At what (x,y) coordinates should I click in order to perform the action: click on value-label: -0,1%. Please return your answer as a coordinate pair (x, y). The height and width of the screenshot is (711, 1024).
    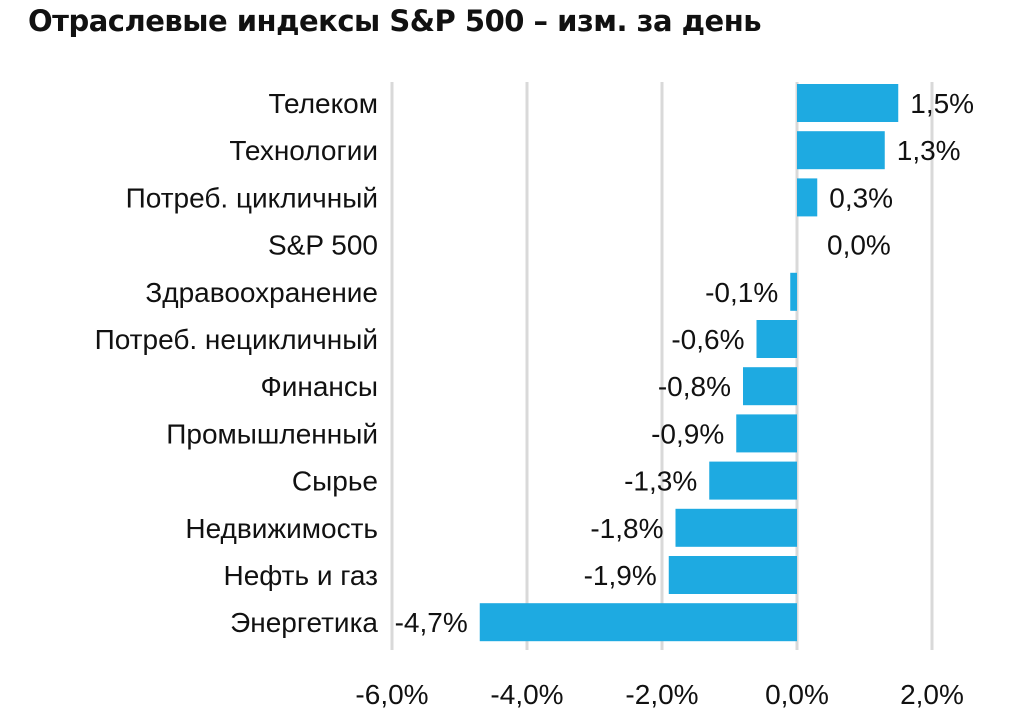
    Looking at the image, I should click on (741, 292).